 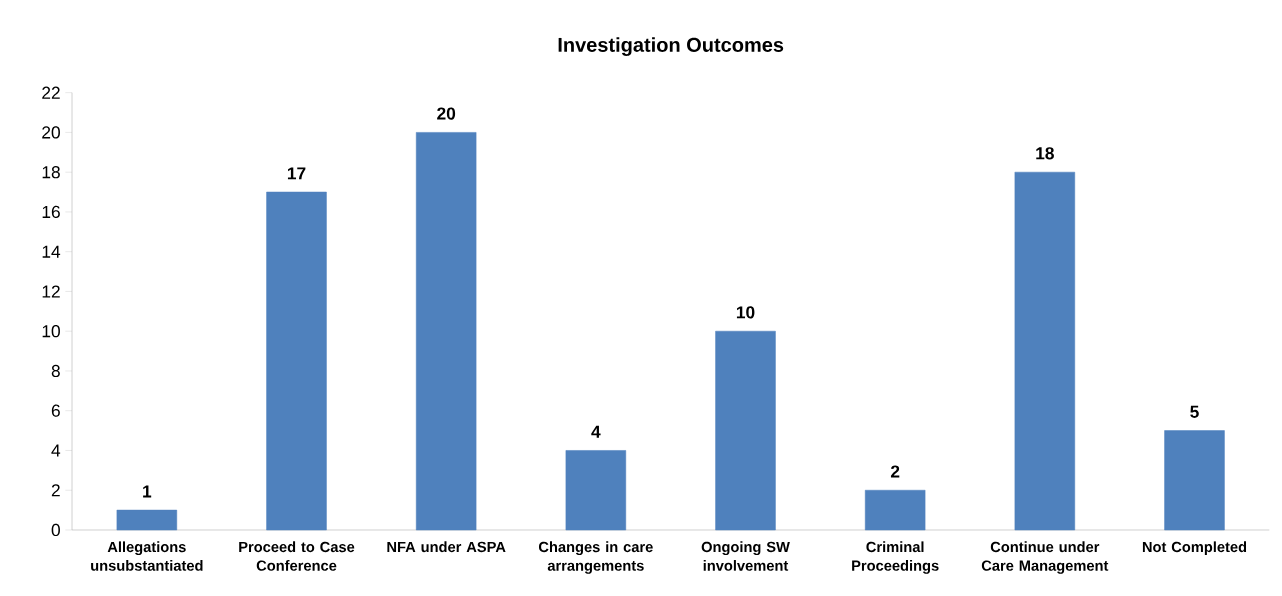 I want to click on y-tick-label: 6, so click(x=55, y=410).